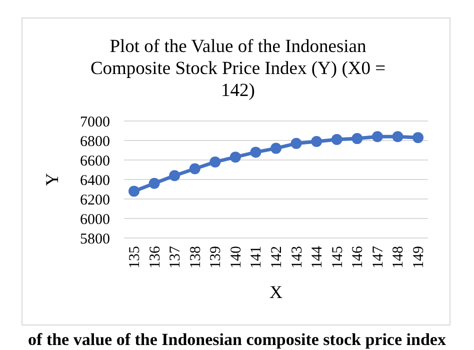 The image size is (474, 350). I want to click on y-tick-label: 6800, so click(95, 142).